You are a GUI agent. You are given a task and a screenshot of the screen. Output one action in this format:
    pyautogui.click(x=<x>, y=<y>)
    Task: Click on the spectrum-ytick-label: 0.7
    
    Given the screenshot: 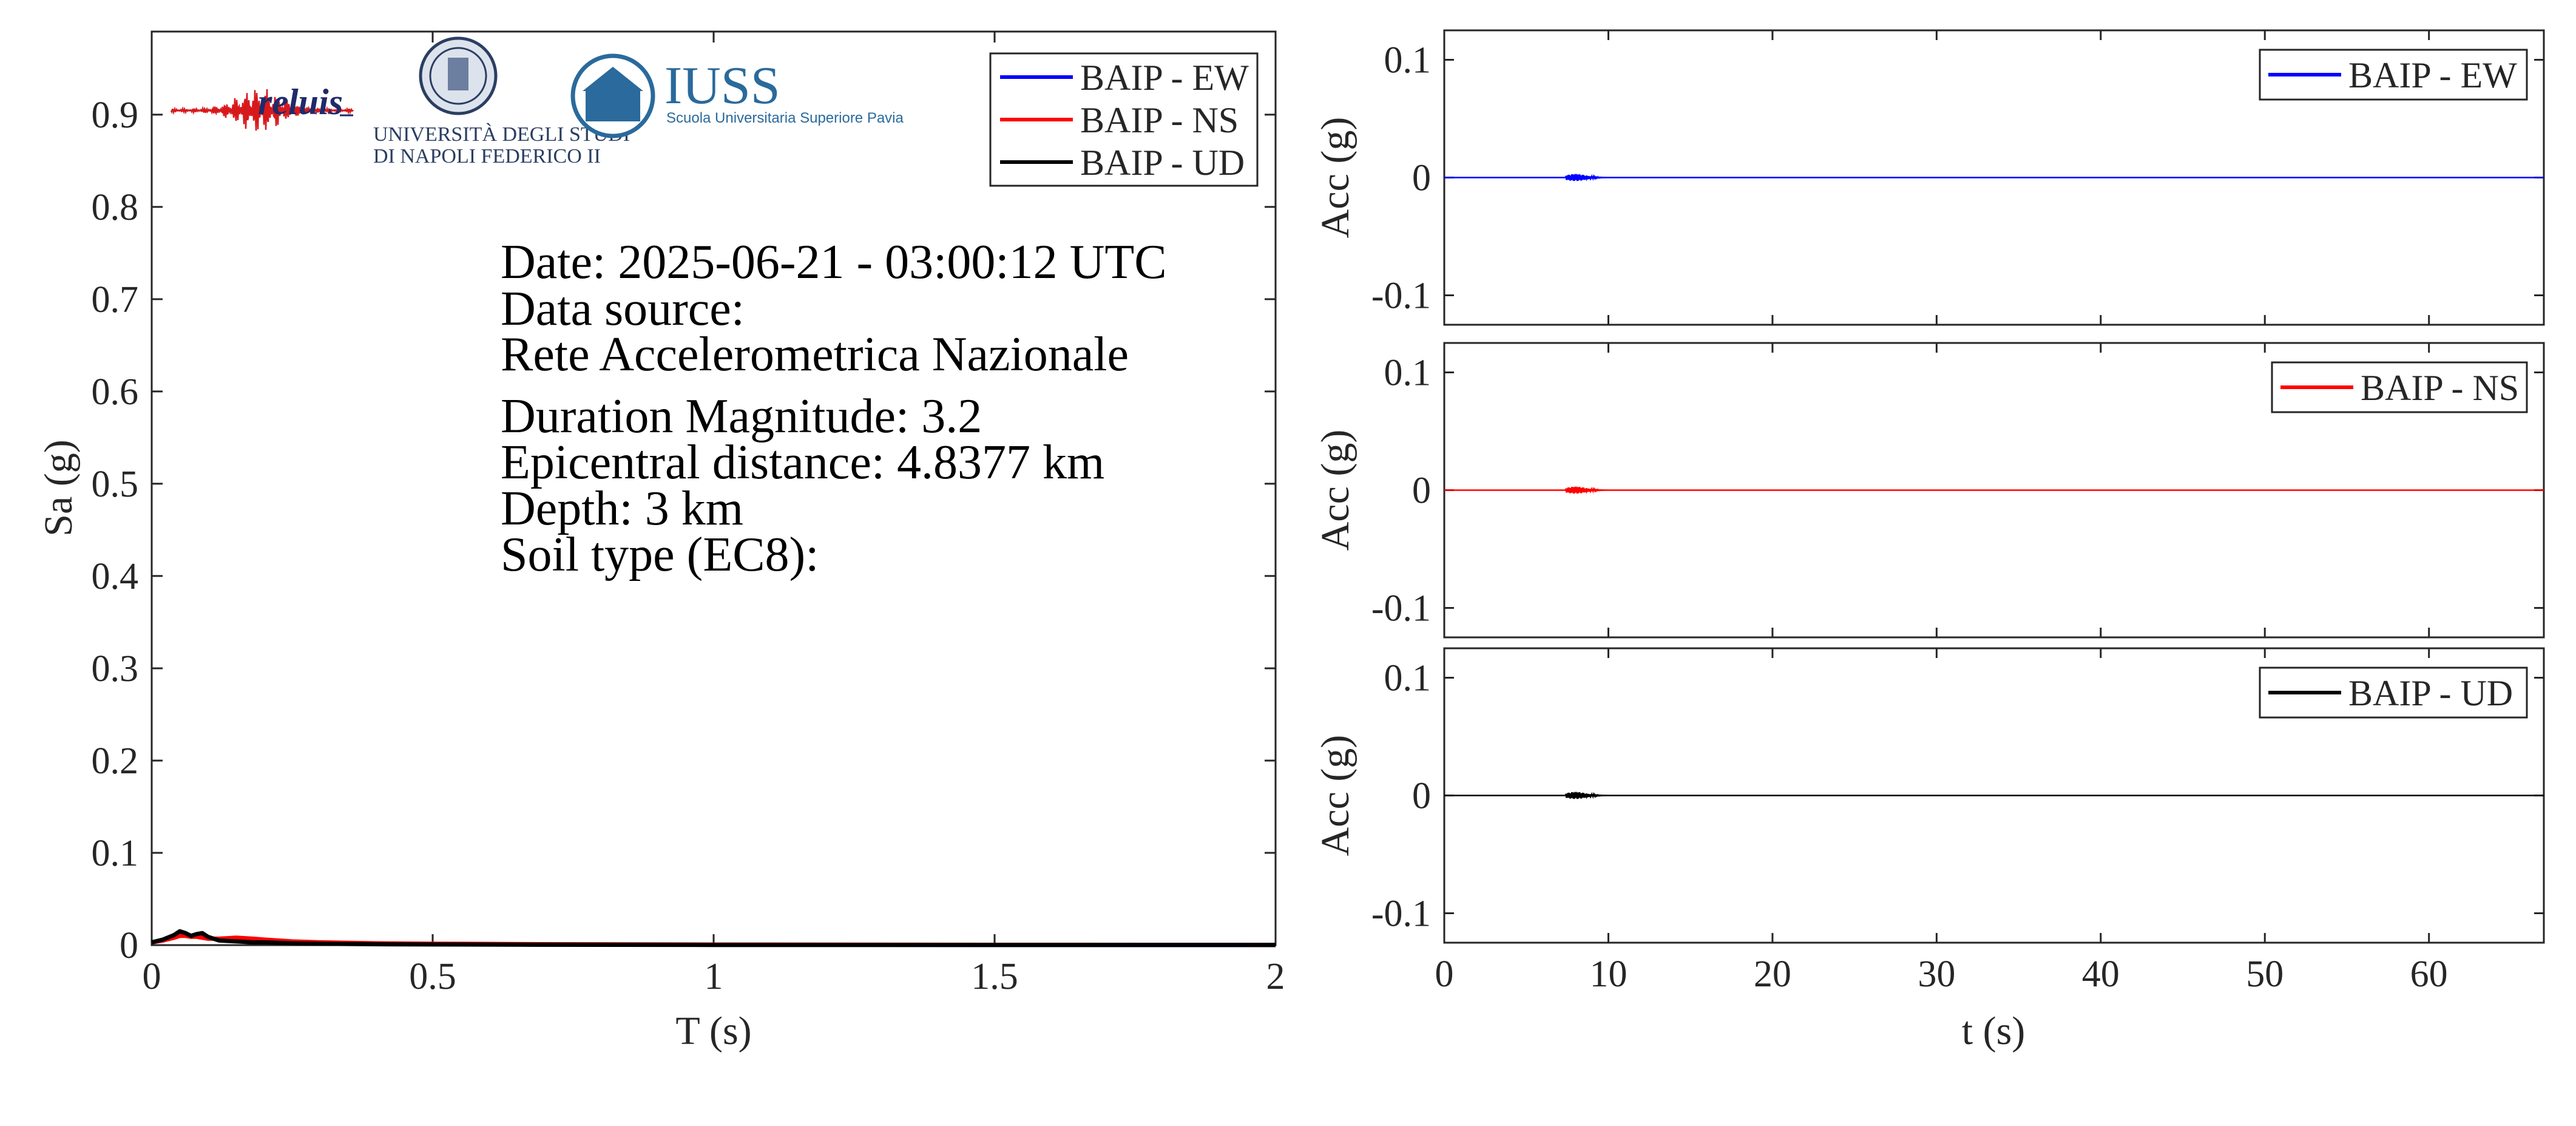 What is the action you would take?
    pyautogui.click(x=115, y=300)
    